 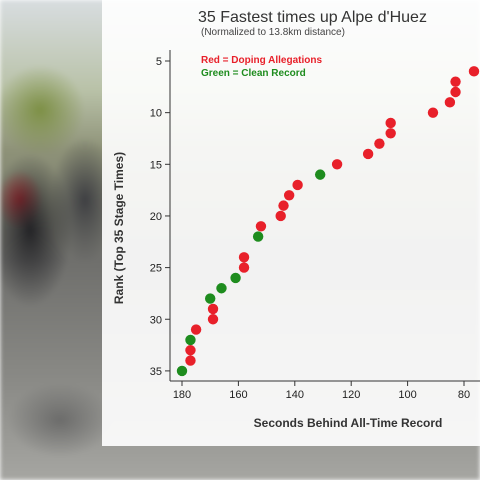 I want to click on chart-title: 35 Fastest times up Alpe d'Huez, so click(x=312, y=17).